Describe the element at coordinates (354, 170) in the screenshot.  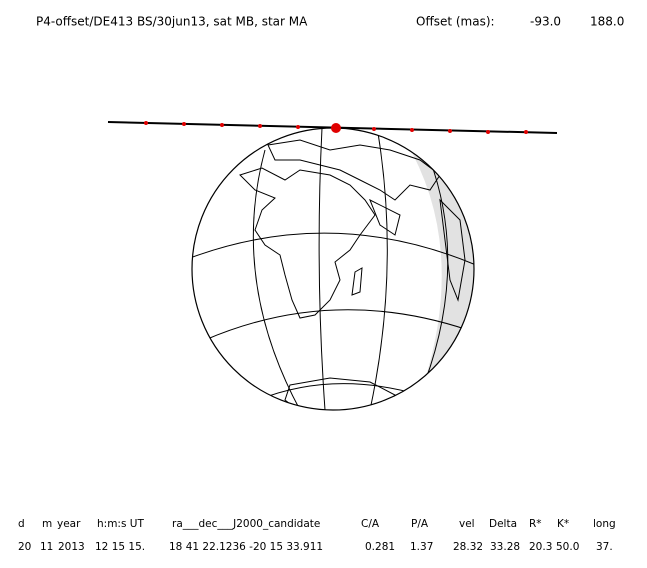
I see `eurasia` at that location.